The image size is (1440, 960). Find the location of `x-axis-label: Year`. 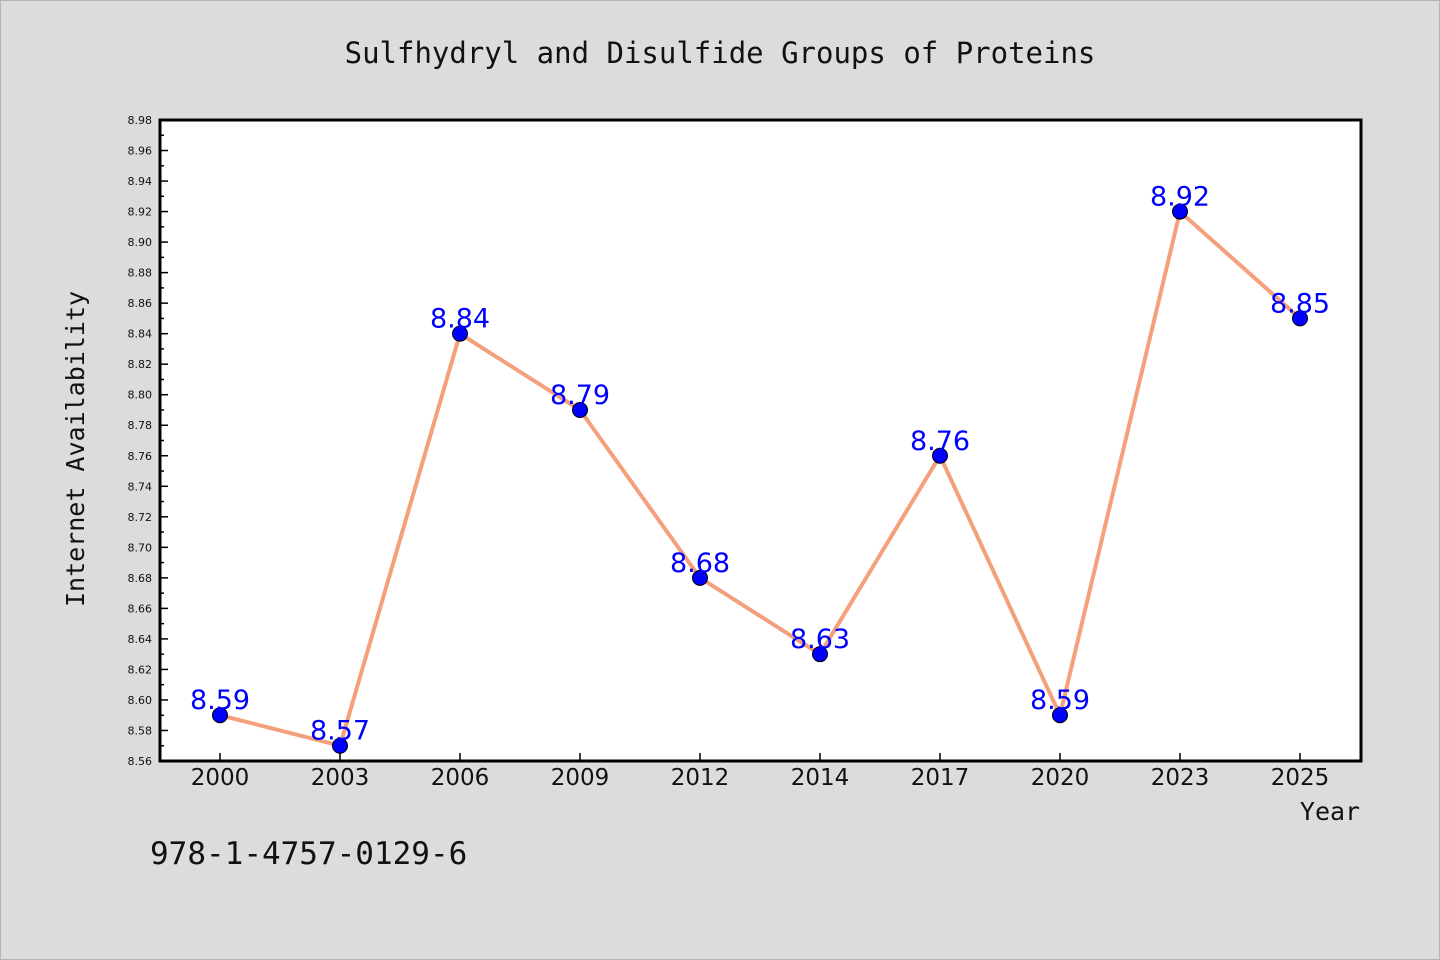

x-axis-label: Year is located at coordinates (1330, 811).